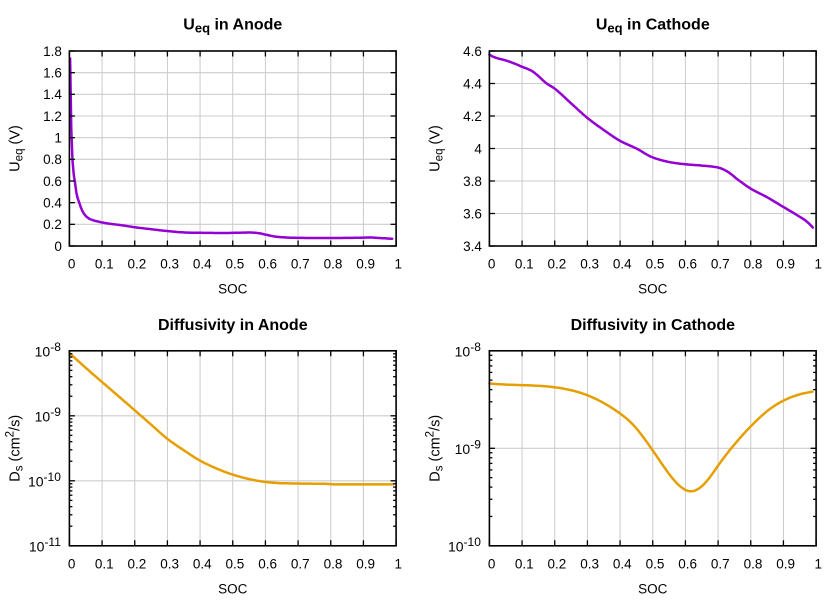 The height and width of the screenshot is (600, 840). What do you see at coordinates (472, 116) in the screenshot?
I see `svg-text: 4.2` at bounding box center [472, 116].